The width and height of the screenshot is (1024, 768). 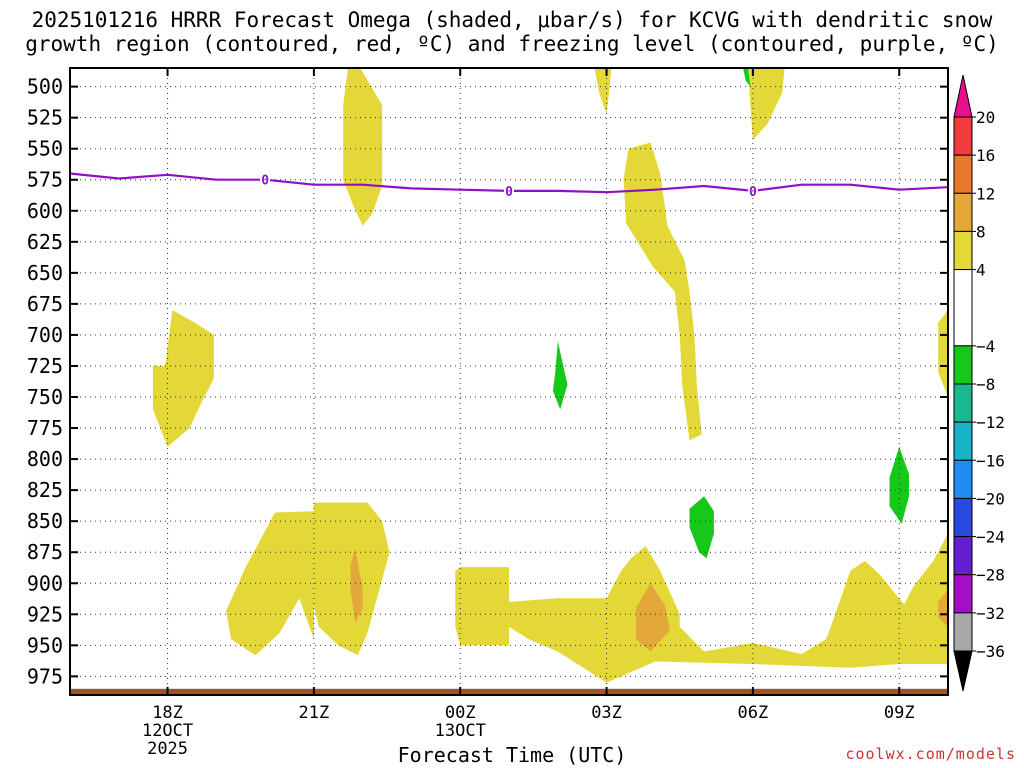 What do you see at coordinates (45, 335) in the screenshot?
I see `y-tick-label-700: 700` at bounding box center [45, 335].